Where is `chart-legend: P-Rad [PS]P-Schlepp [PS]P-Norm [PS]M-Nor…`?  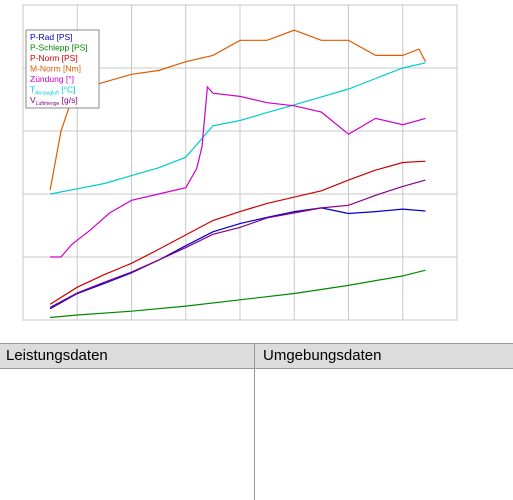
chart-legend: P-Rad [PS]P-Schlepp [PS]P-Norm [PS]M-Nor… is located at coordinates (62, 69).